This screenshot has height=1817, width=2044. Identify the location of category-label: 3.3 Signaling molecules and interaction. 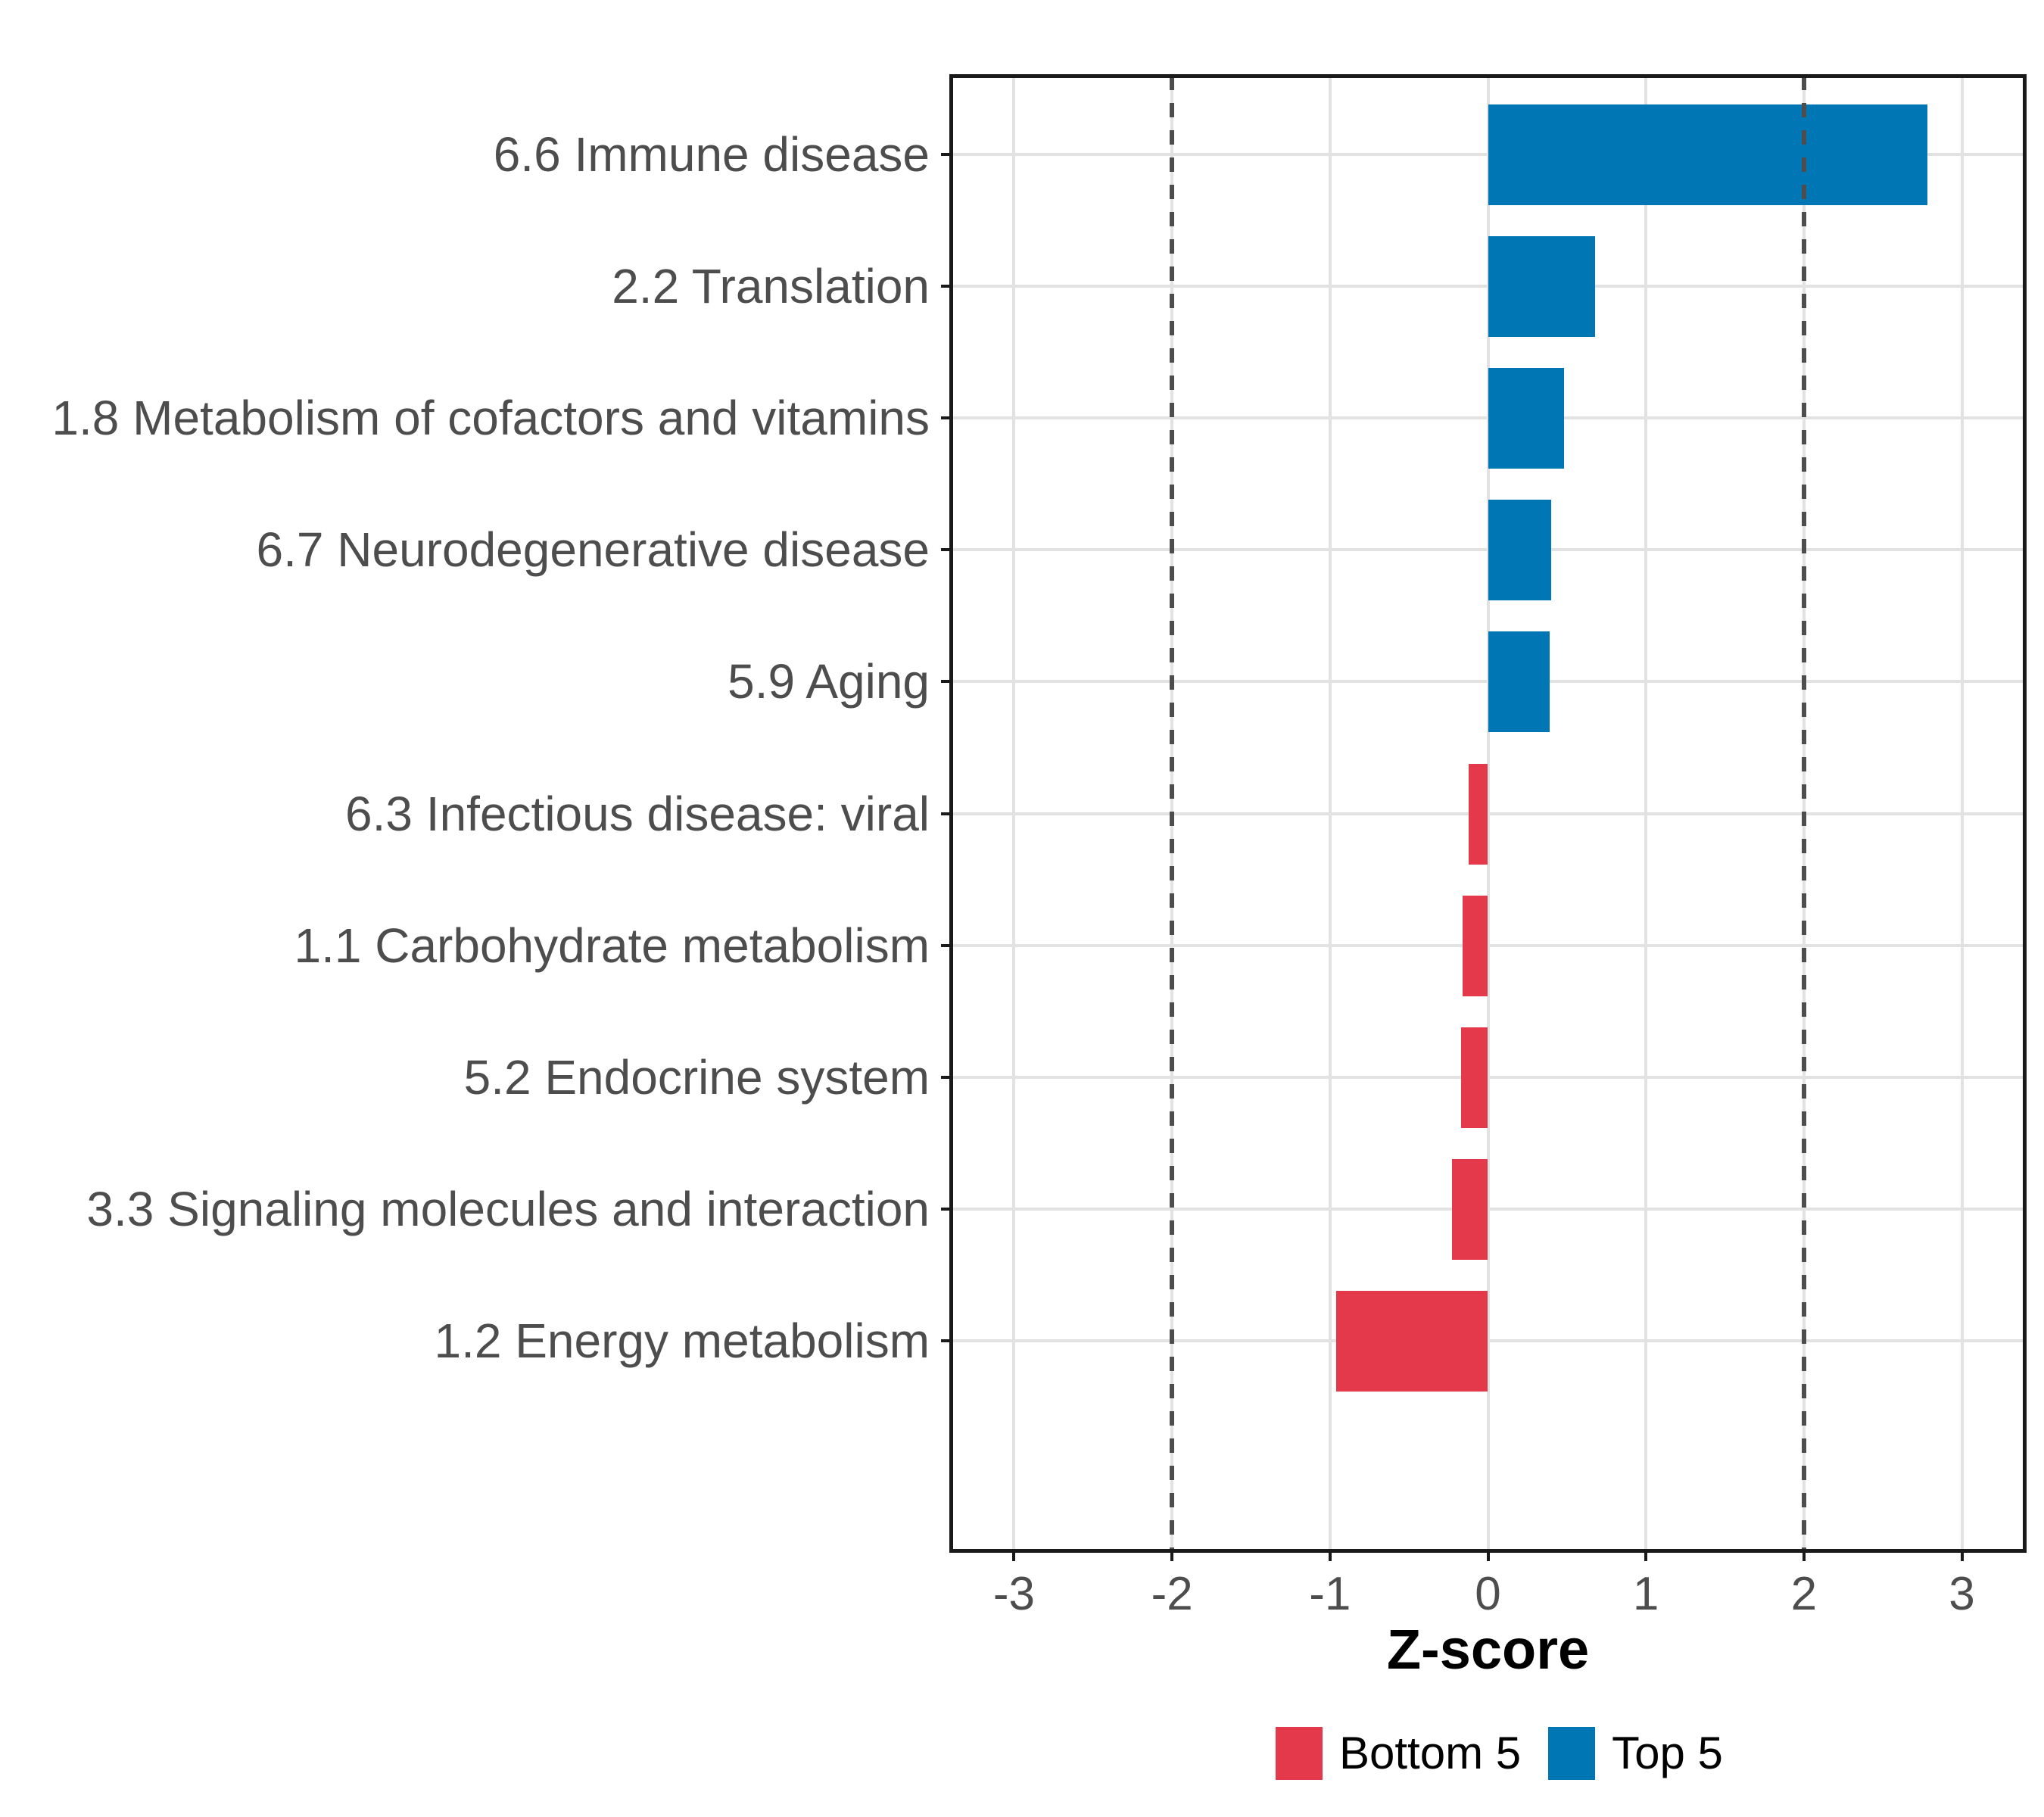
(508, 1208).